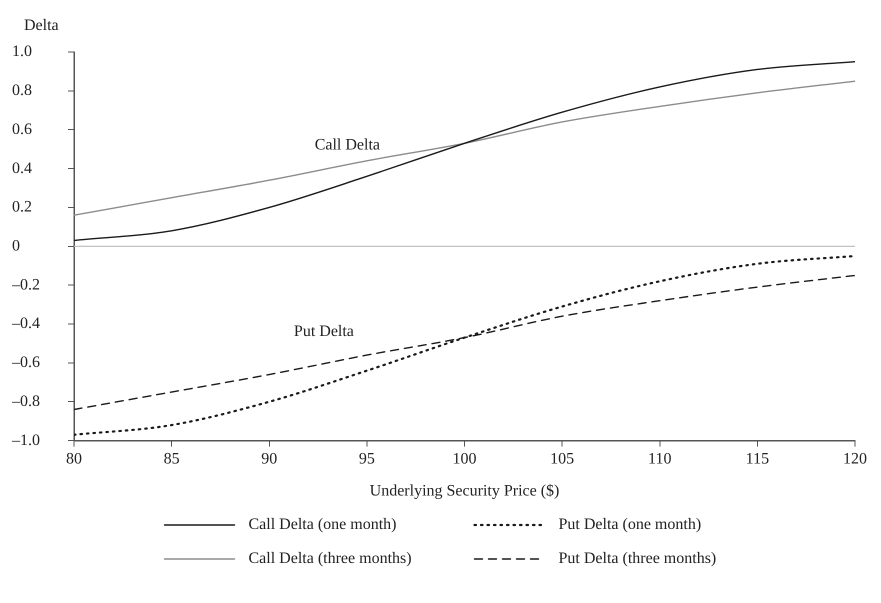 Image resolution: width=881 pixels, height=603 pixels. I want to click on y-tick-label: 0, so click(16, 246).